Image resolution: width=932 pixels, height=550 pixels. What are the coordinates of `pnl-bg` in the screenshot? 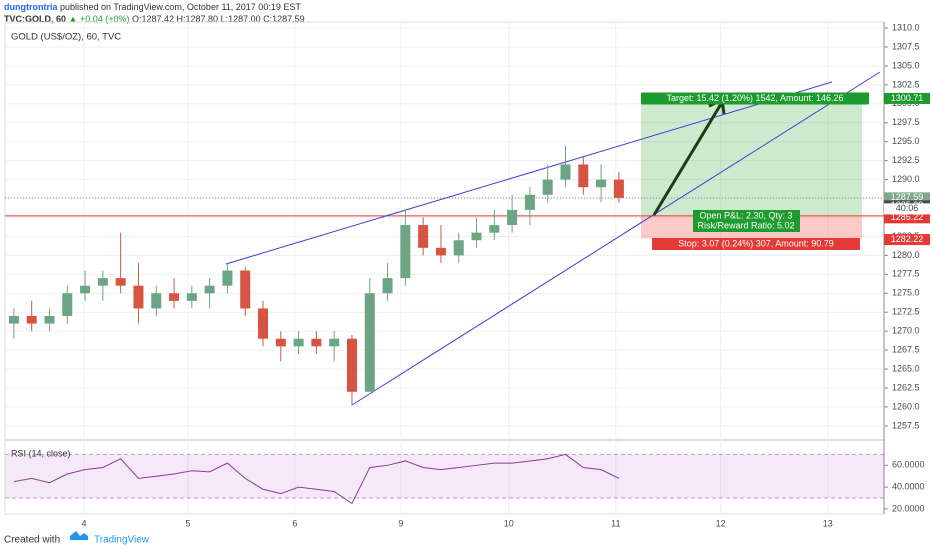 It's located at (746, 221).